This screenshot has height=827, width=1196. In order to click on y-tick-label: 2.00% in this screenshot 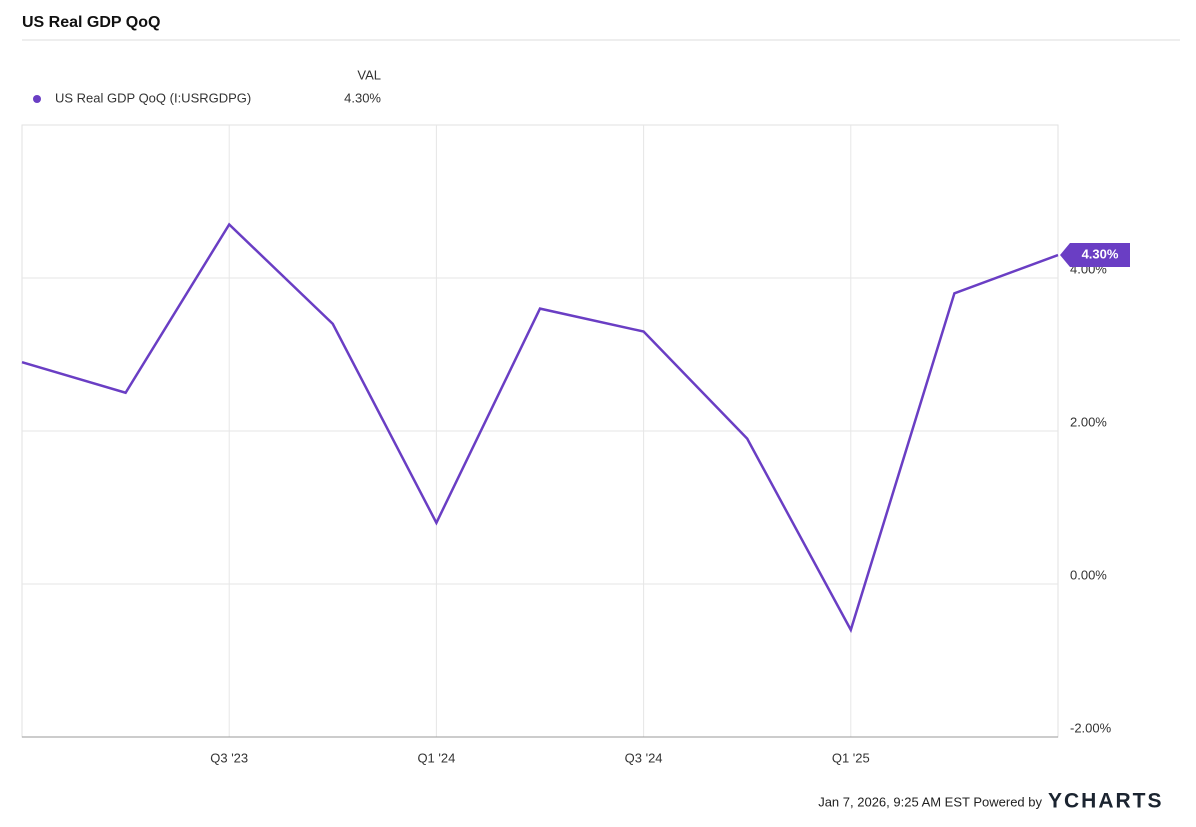, I will do `click(1088, 421)`.